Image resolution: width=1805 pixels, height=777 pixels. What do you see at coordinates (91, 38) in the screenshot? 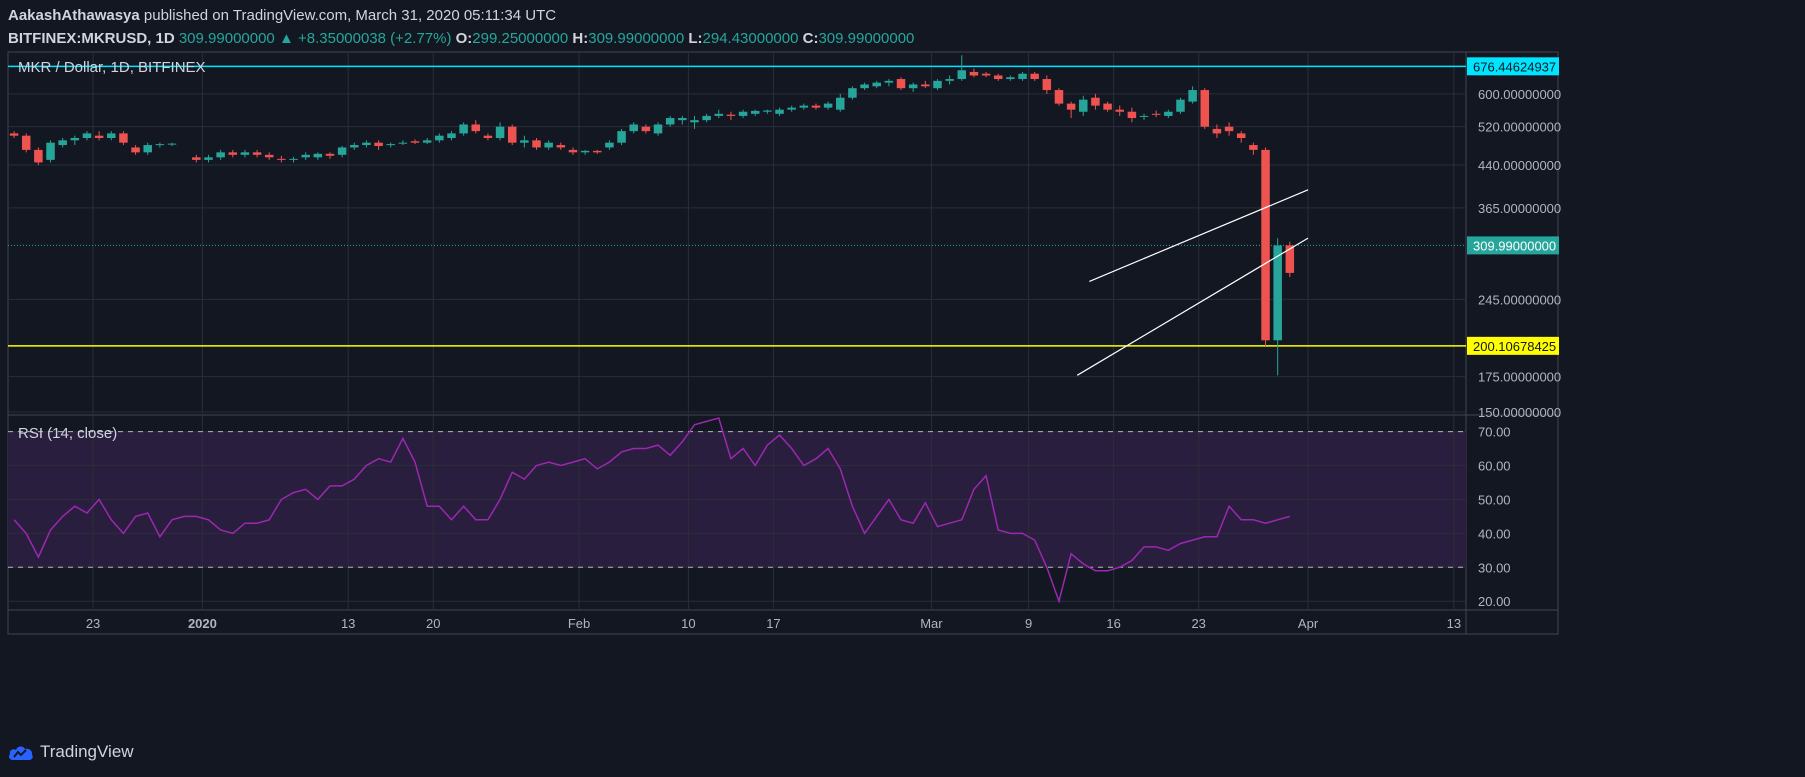
I see `symbol-label: BITFINEX:MKRUSD, 1D` at bounding box center [91, 38].